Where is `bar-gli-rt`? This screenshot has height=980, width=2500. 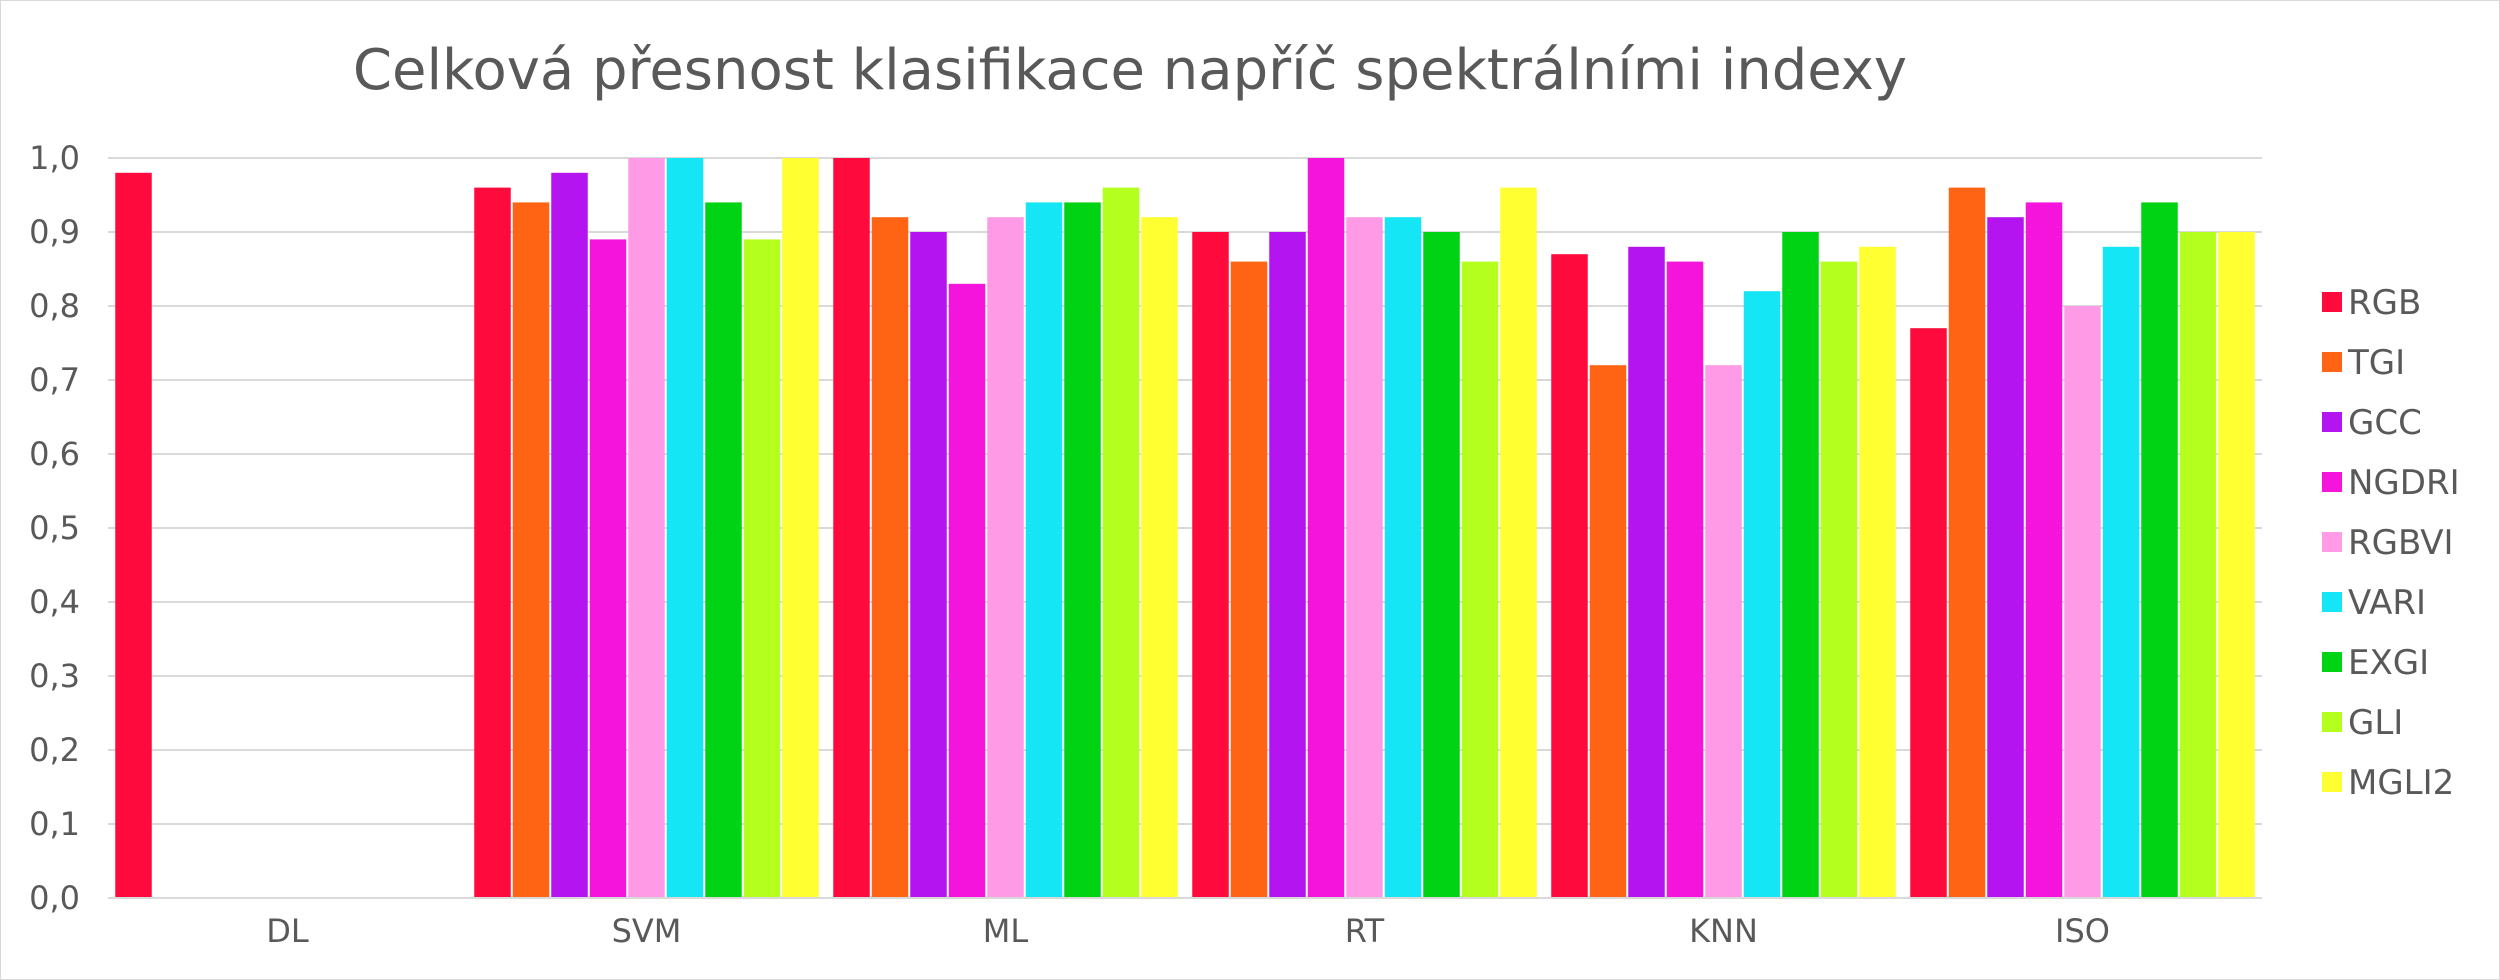
bar-gli-rt is located at coordinates (1480, 580).